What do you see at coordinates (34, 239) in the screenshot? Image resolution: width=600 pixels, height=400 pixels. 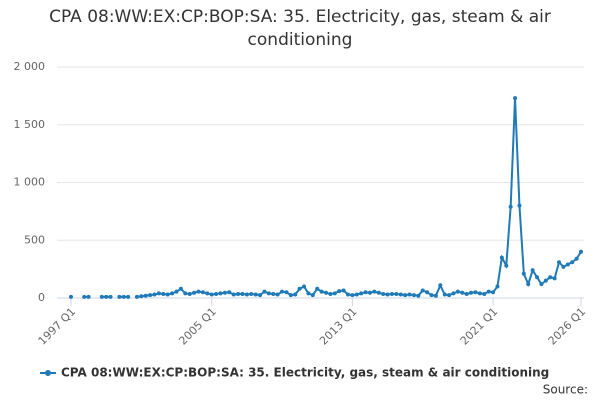 I see `y-tick-label: 500` at bounding box center [34, 239].